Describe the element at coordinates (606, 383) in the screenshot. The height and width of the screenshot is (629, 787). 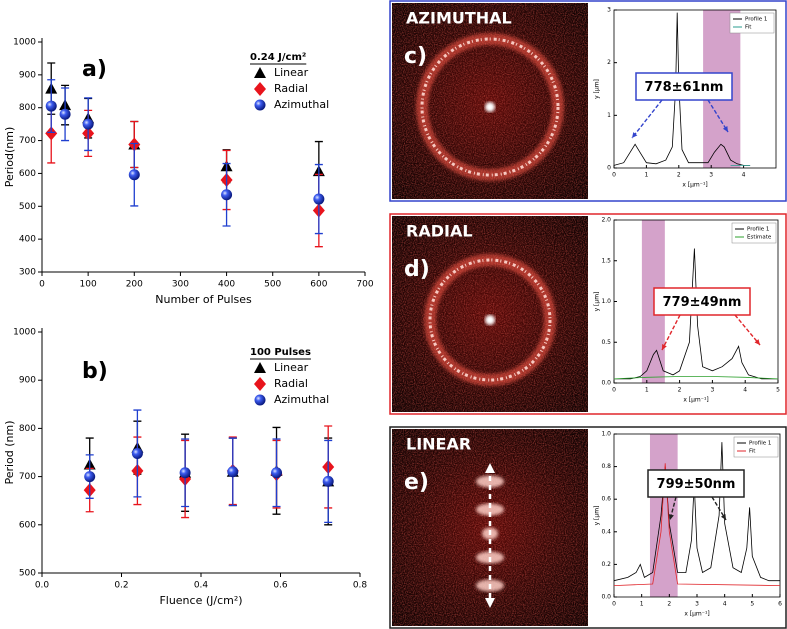
I see `y-tick-label: 0.0` at that location.